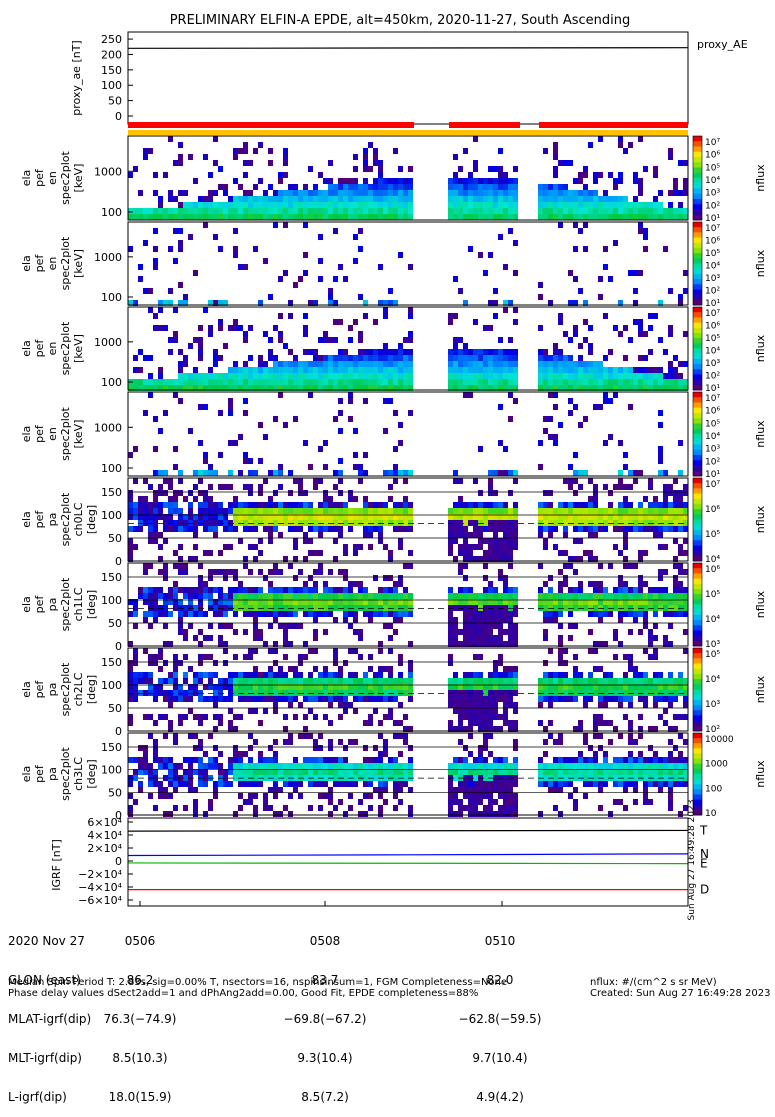  What do you see at coordinates (100, 874) in the screenshot?
I see `igrf-ytick-label: −2×10⁴` at bounding box center [100, 874].